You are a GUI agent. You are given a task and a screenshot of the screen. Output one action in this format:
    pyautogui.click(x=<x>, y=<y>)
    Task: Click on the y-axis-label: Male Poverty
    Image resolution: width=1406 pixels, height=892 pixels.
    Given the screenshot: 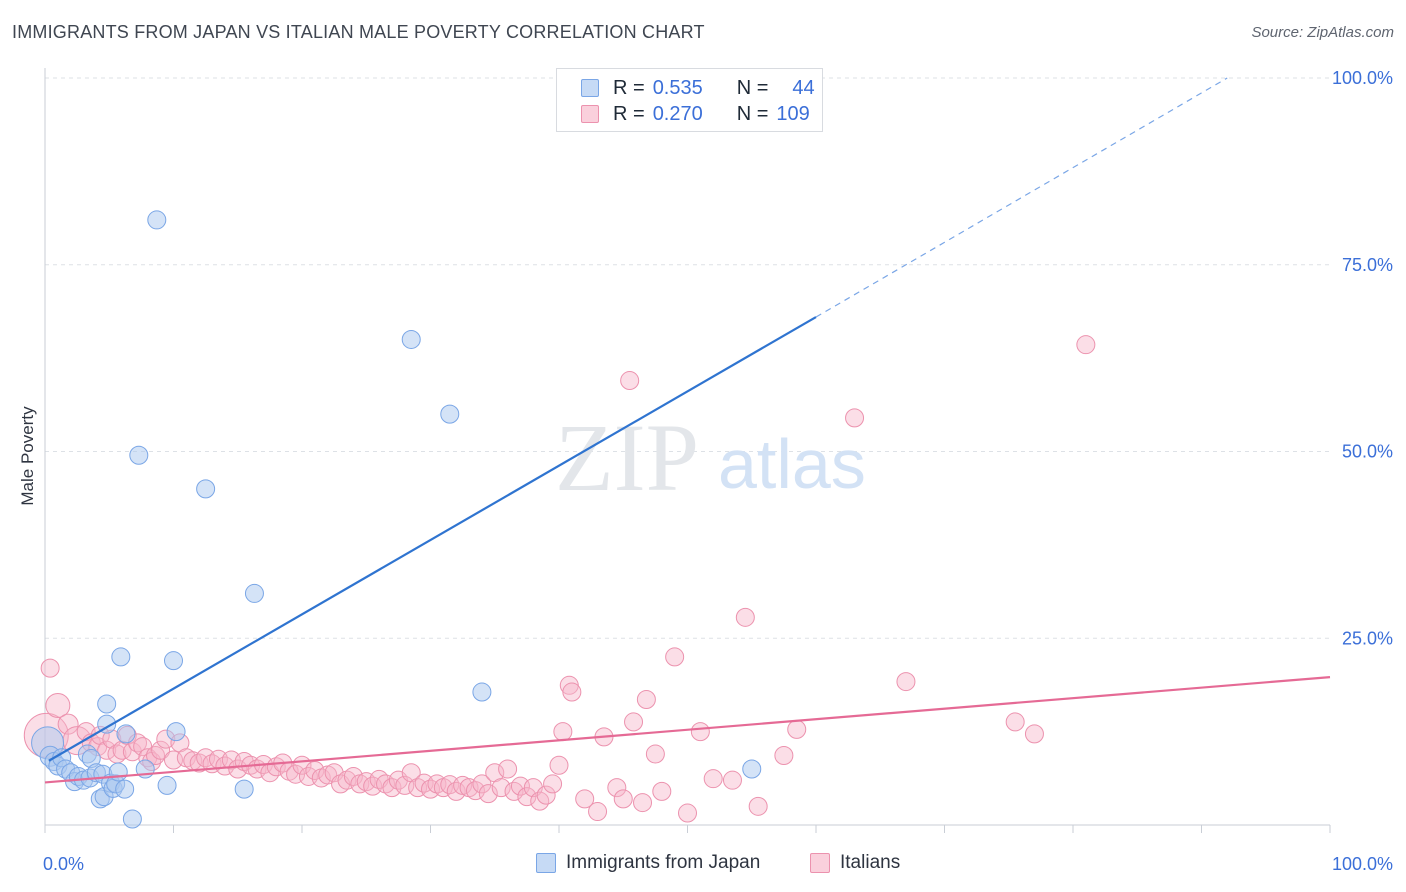 What is the action you would take?
    pyautogui.click(x=27, y=456)
    